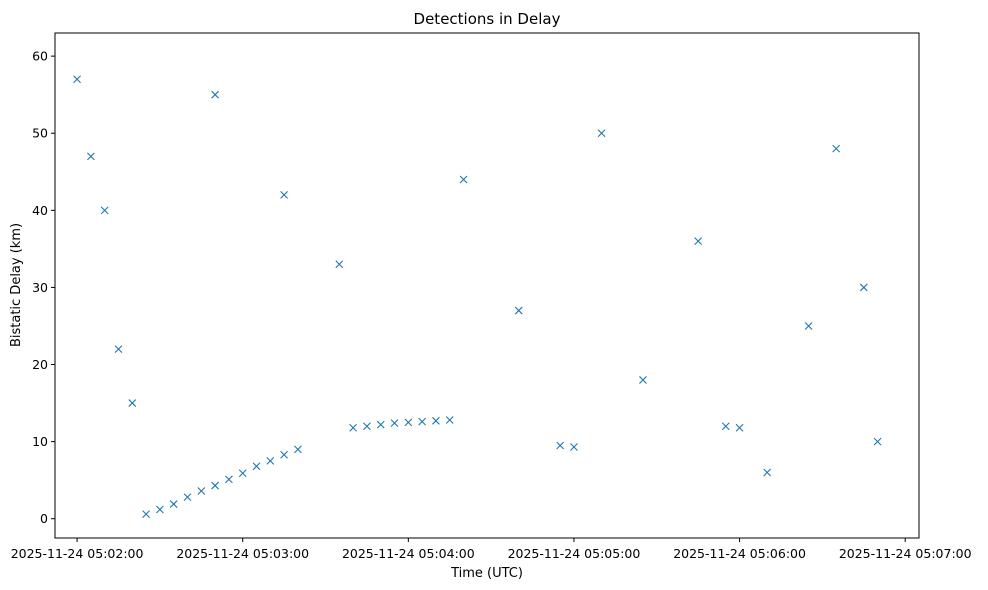 The width and height of the screenshot is (988, 590). Describe the element at coordinates (16, 285) in the screenshot. I see `y-axis-label: Bistatic Delay (km)` at that location.